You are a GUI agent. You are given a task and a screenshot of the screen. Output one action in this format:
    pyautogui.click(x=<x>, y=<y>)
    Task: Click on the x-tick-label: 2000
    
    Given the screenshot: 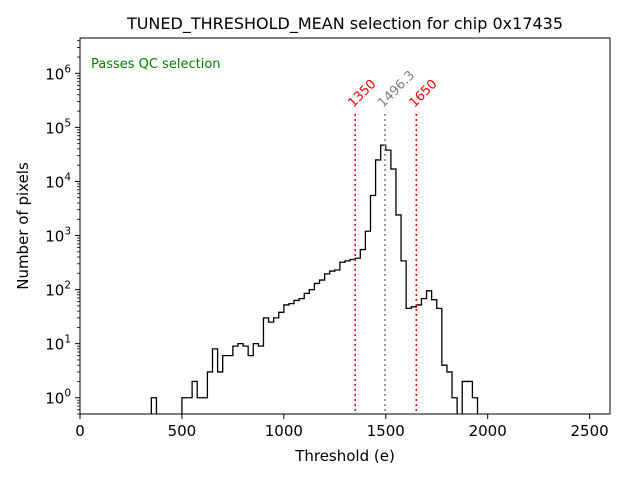 What is the action you would take?
    pyautogui.click(x=488, y=431)
    